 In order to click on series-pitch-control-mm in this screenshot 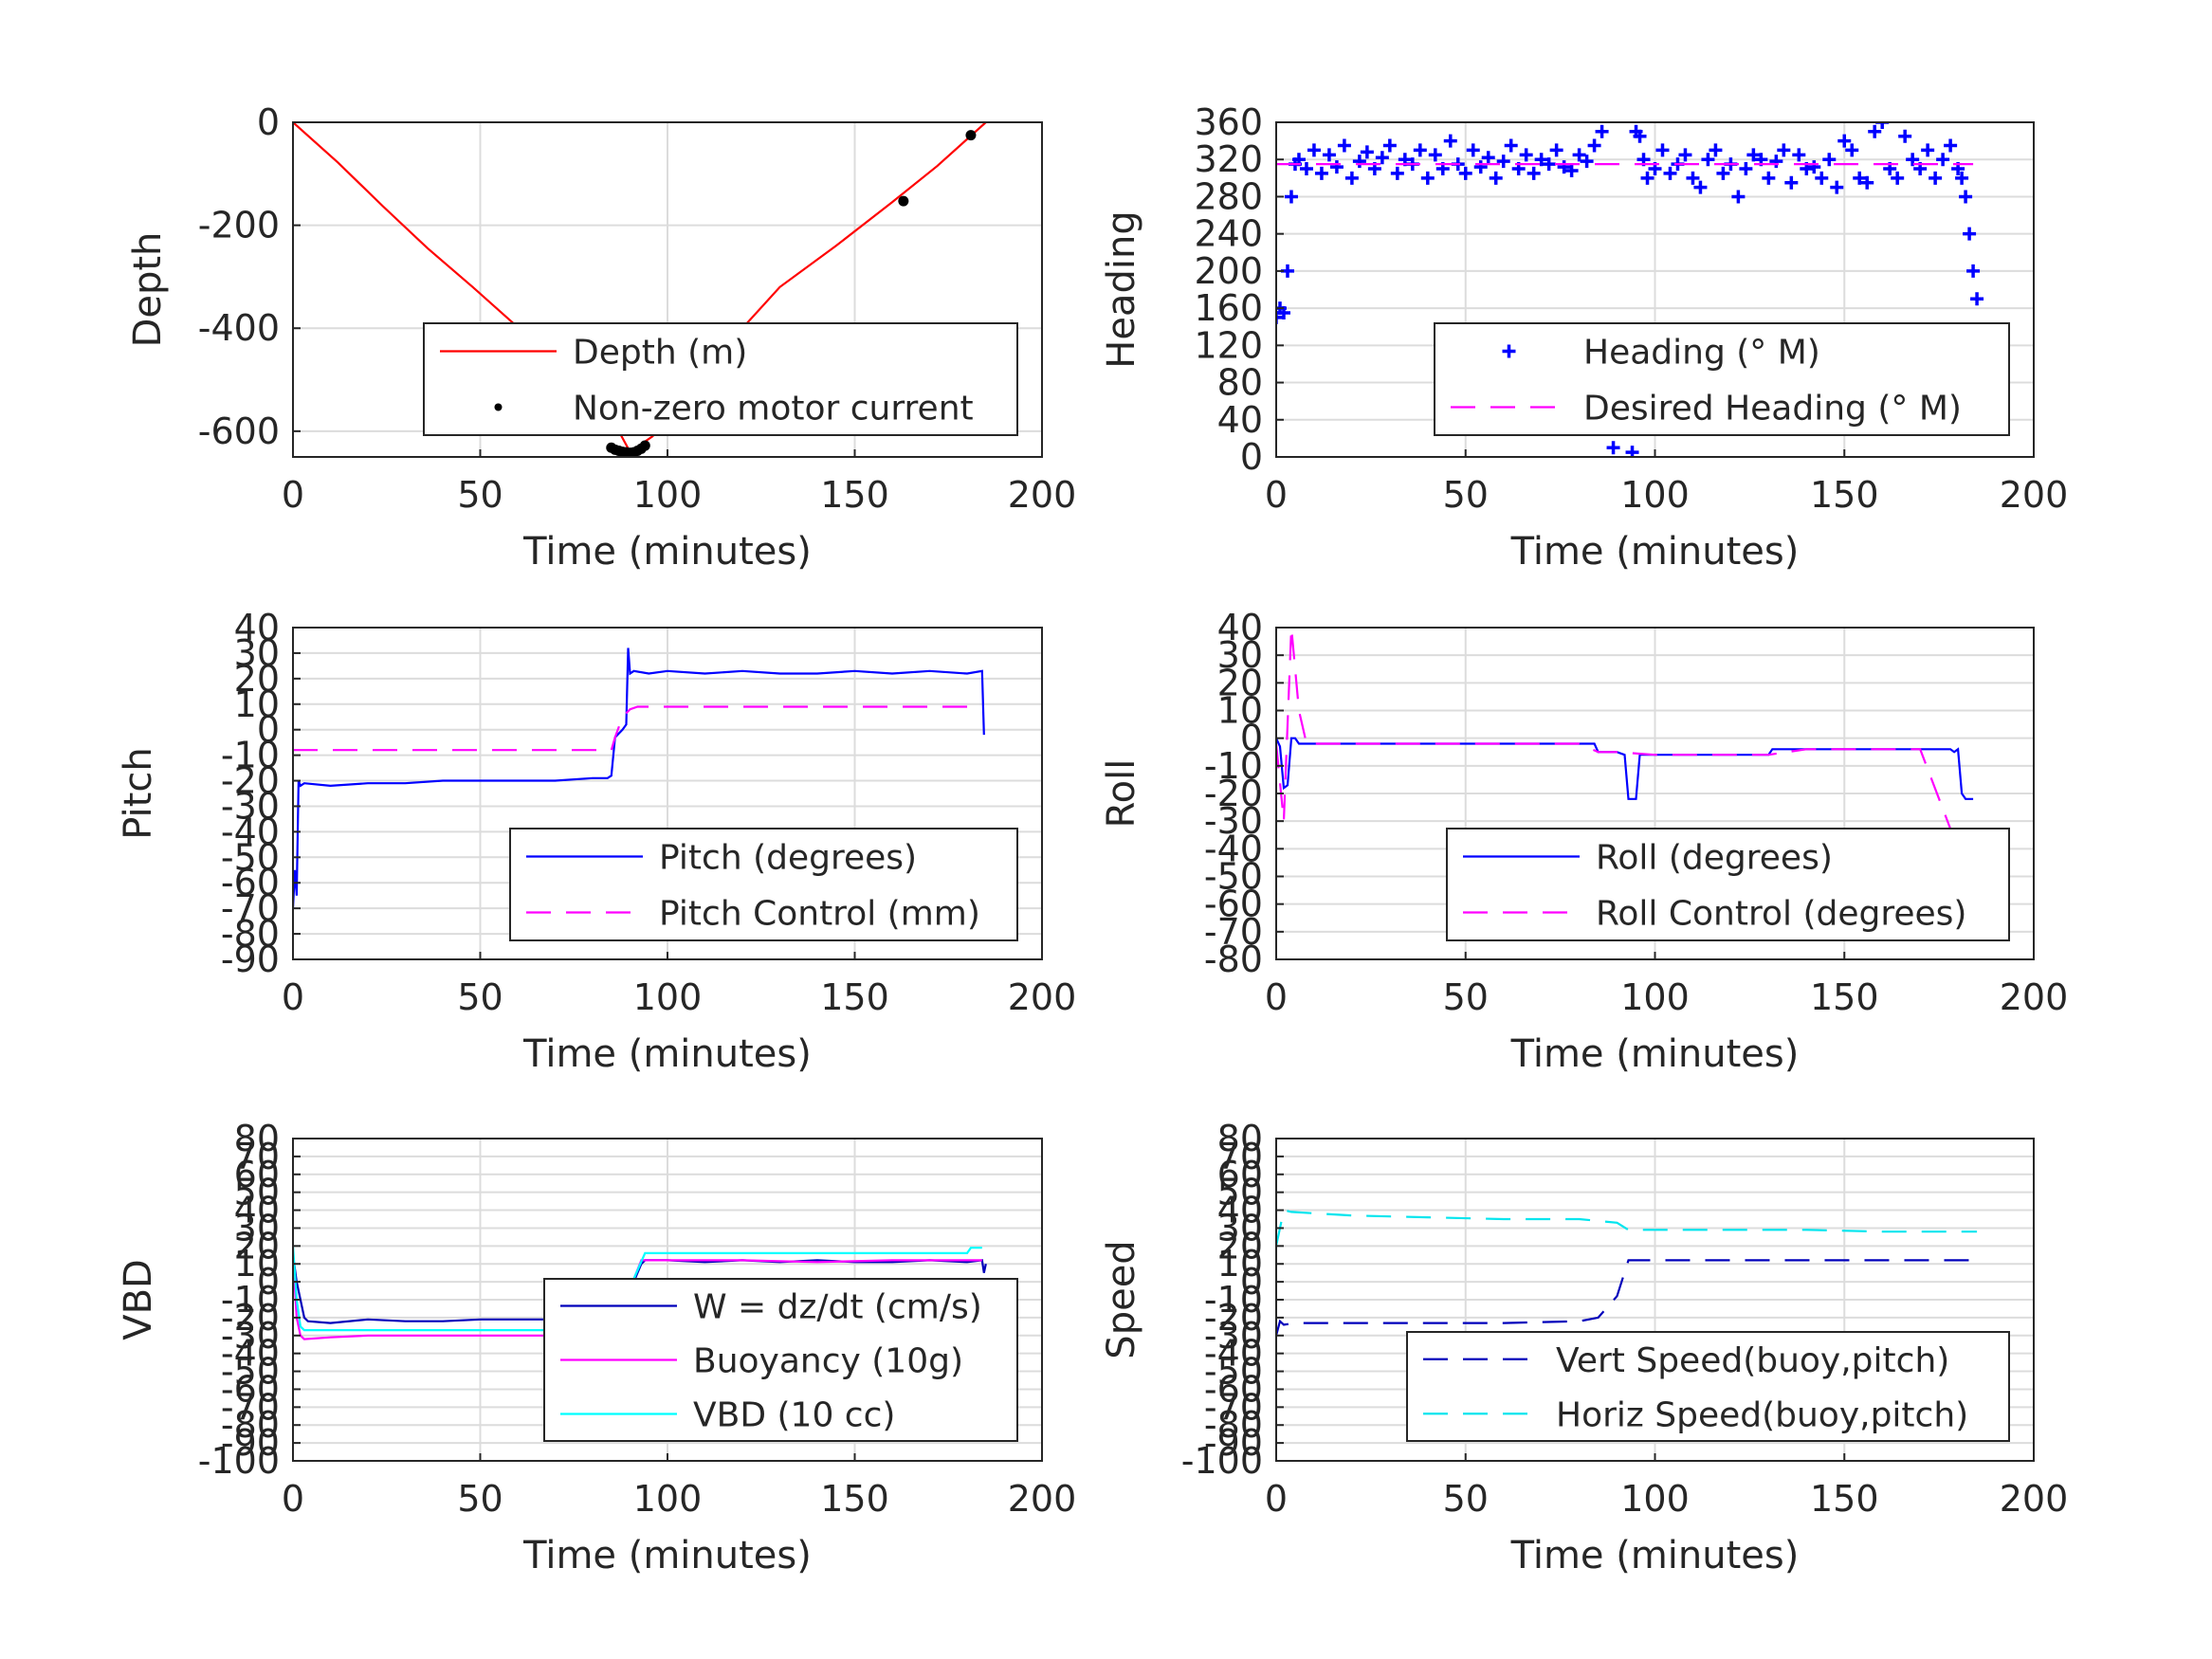, I will do `click(637, 728)`.